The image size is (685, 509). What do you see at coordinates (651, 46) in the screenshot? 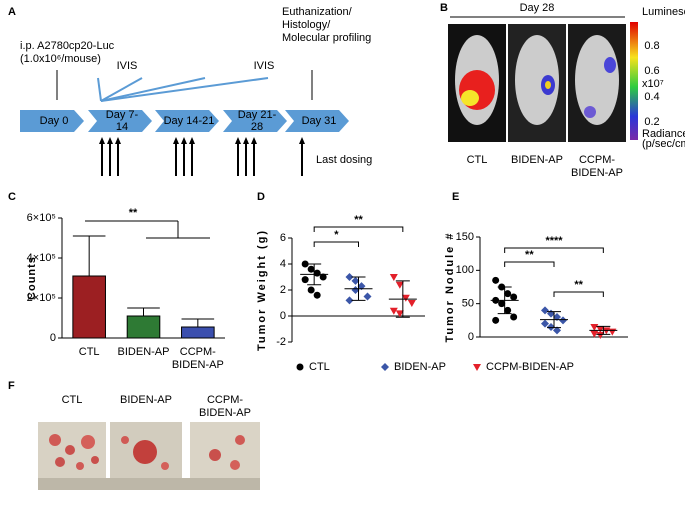
I see `scale-tick: 0.8` at bounding box center [651, 46].